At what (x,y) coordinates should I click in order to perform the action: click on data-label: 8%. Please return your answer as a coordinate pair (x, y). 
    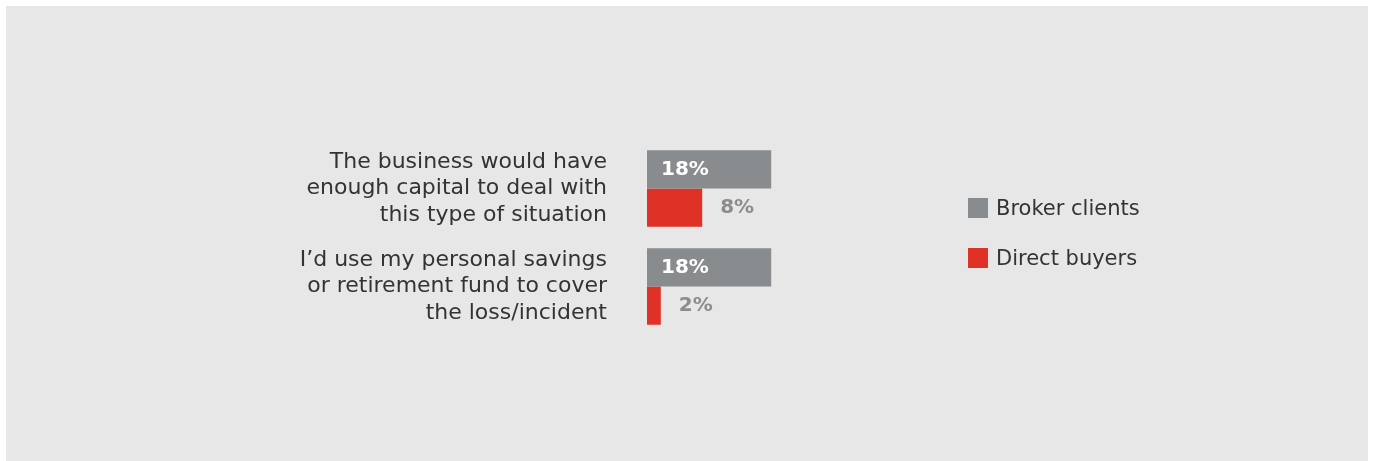
    Looking at the image, I should click on (737, 205).